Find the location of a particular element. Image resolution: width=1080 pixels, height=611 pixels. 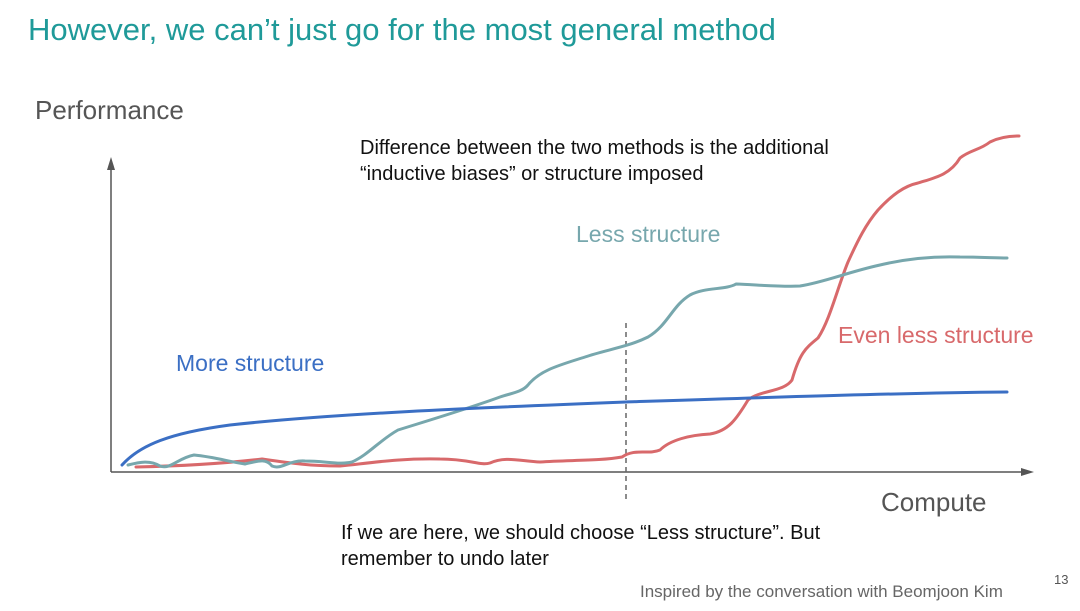

series-line-more-structure is located at coordinates (564, 428).